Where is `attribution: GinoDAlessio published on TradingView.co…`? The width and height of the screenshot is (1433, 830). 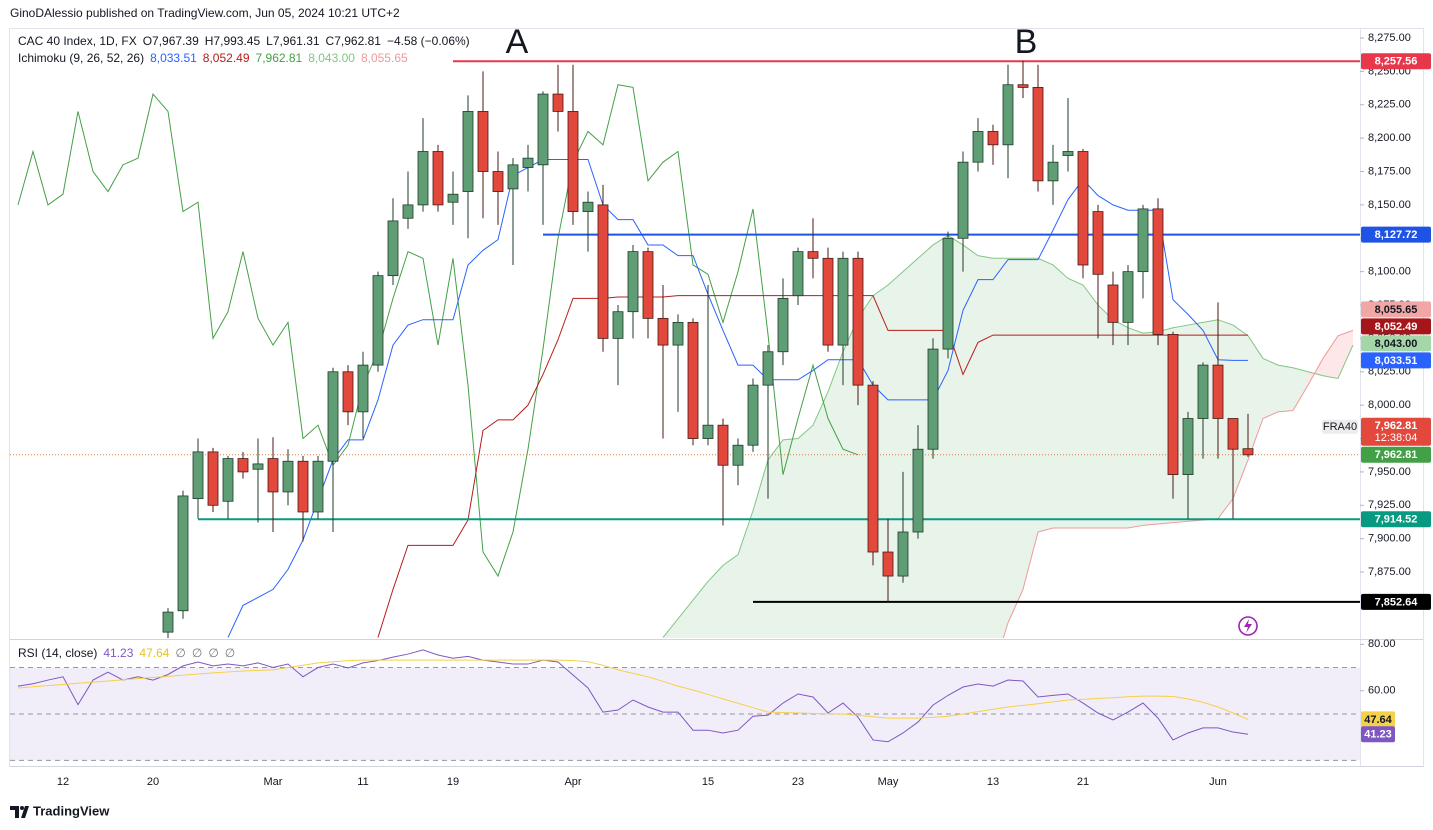
attribution: GinoDAlessio published on TradingView.co… is located at coordinates (205, 13).